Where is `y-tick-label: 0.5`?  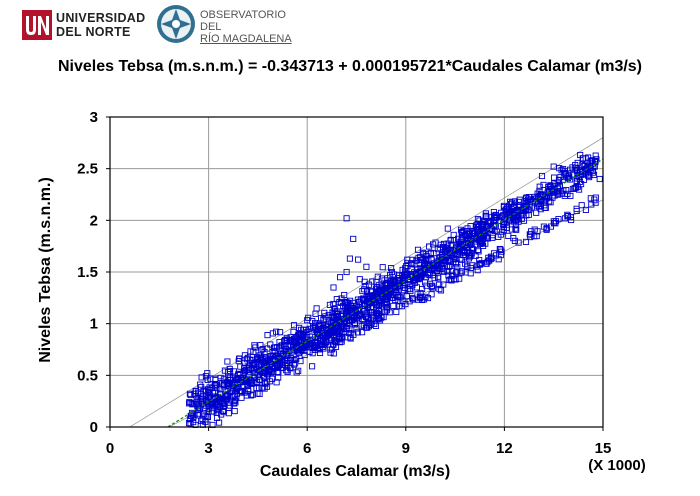
y-tick-label: 0.5 is located at coordinates (87, 375).